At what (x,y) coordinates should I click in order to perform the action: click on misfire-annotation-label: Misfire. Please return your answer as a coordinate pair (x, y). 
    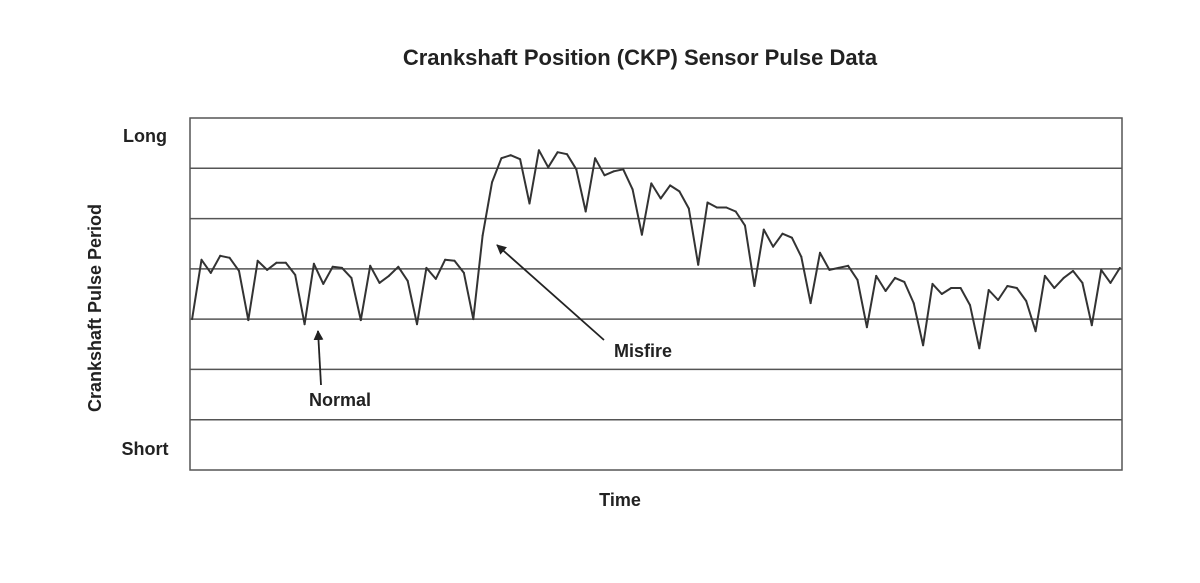
    Looking at the image, I should click on (643, 351).